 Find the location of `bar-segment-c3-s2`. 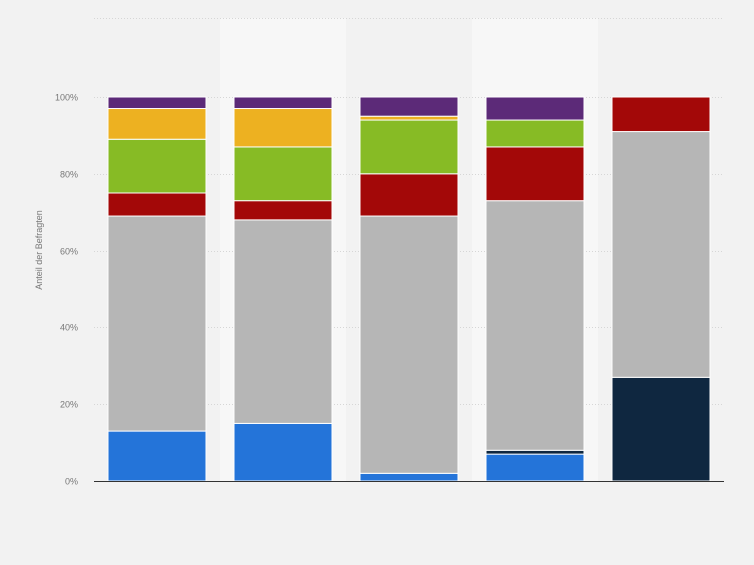

bar-segment-c3-s2 is located at coordinates (535, 325).